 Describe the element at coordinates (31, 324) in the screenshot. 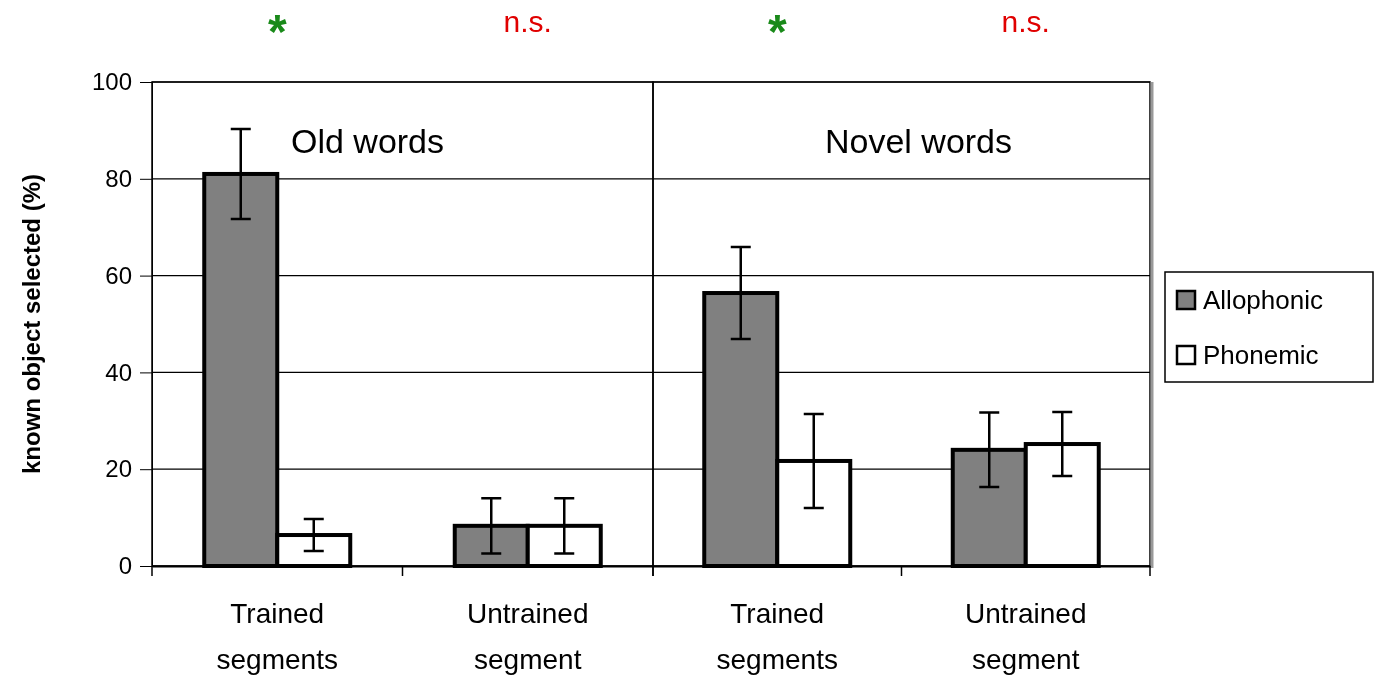

I see `y-axis-title: known object selected (%)` at that location.